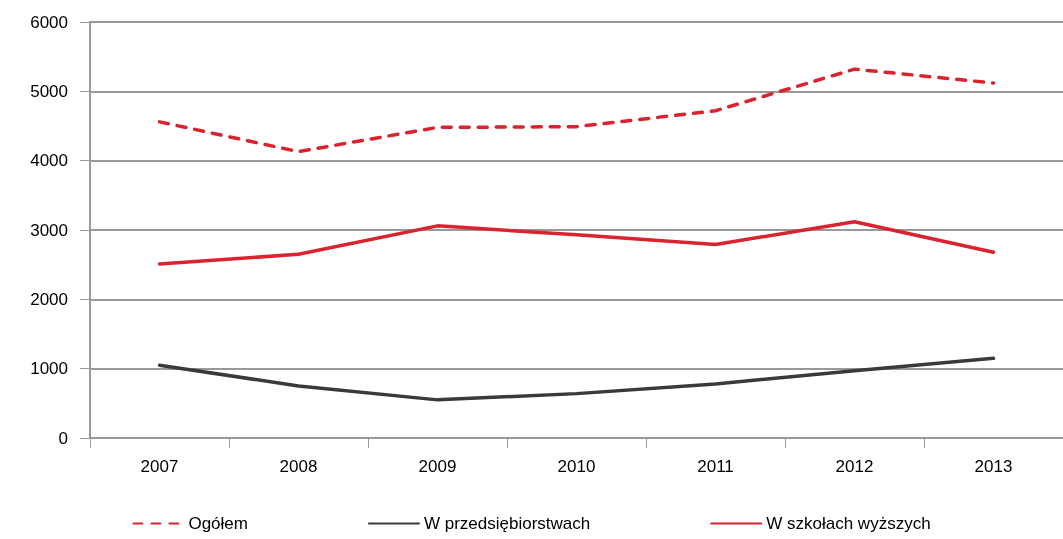 The height and width of the screenshot is (539, 1063). What do you see at coordinates (715, 466) in the screenshot?
I see `x-tick-label: 2011` at bounding box center [715, 466].